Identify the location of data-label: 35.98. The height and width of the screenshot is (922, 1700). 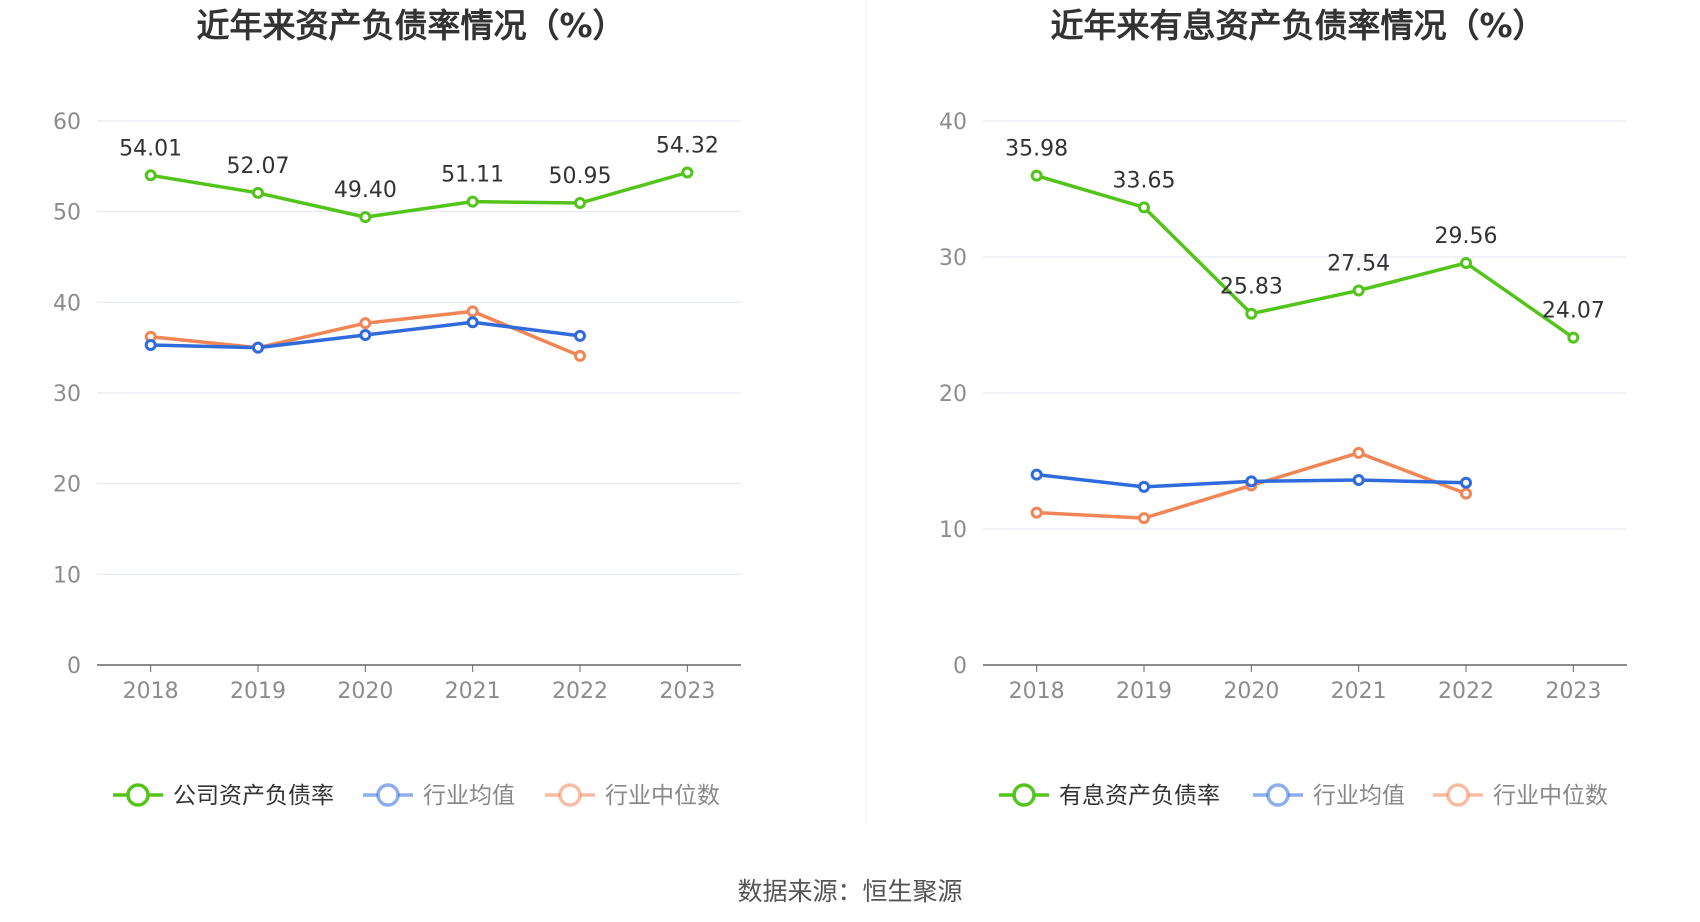
(1036, 149).